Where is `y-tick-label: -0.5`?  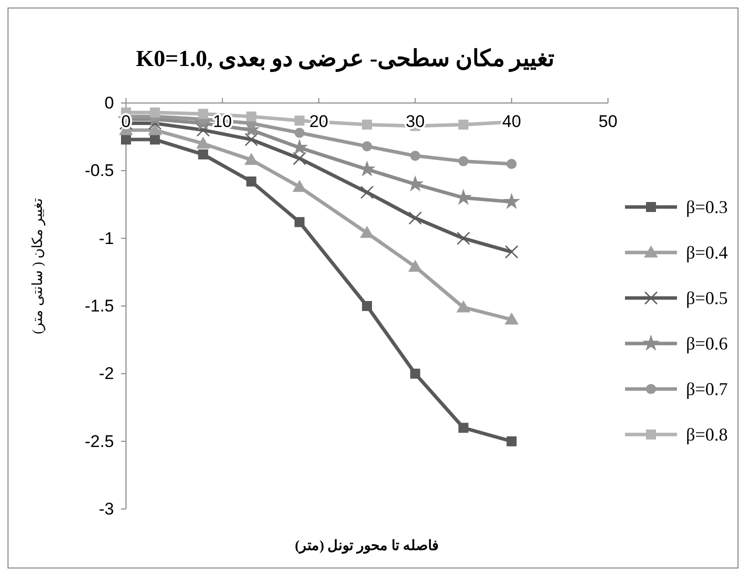
y-tick-label: -0.5 is located at coordinates (99, 170).